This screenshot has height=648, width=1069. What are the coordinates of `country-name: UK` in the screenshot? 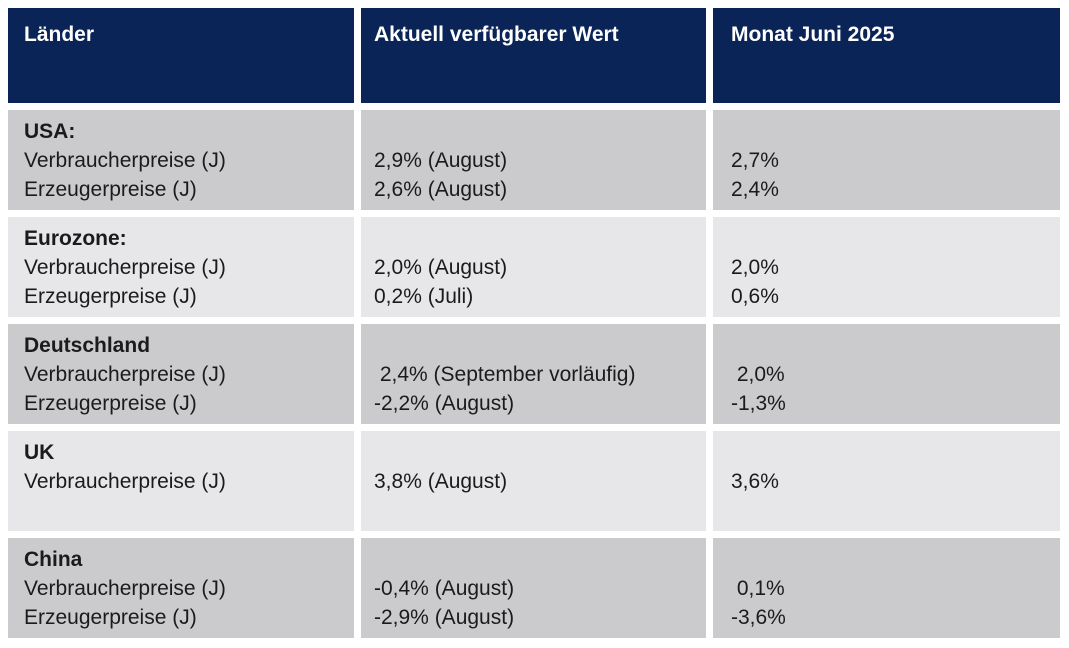 It's located at (39, 452).